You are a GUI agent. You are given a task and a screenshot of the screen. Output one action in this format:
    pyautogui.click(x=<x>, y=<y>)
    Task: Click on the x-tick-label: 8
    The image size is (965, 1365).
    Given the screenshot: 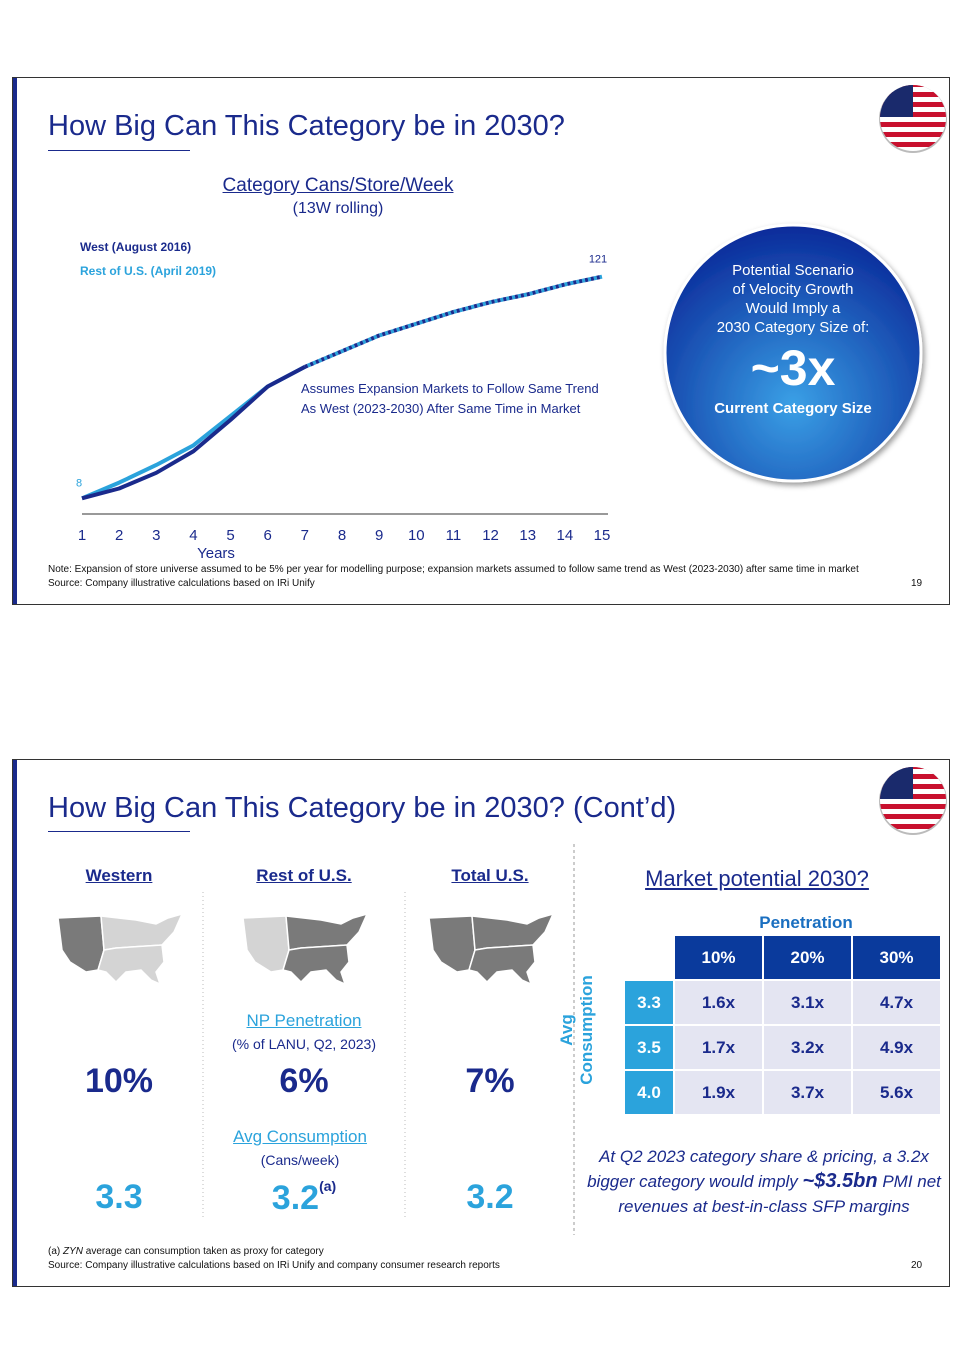 What is the action you would take?
    pyautogui.click(x=342, y=535)
    